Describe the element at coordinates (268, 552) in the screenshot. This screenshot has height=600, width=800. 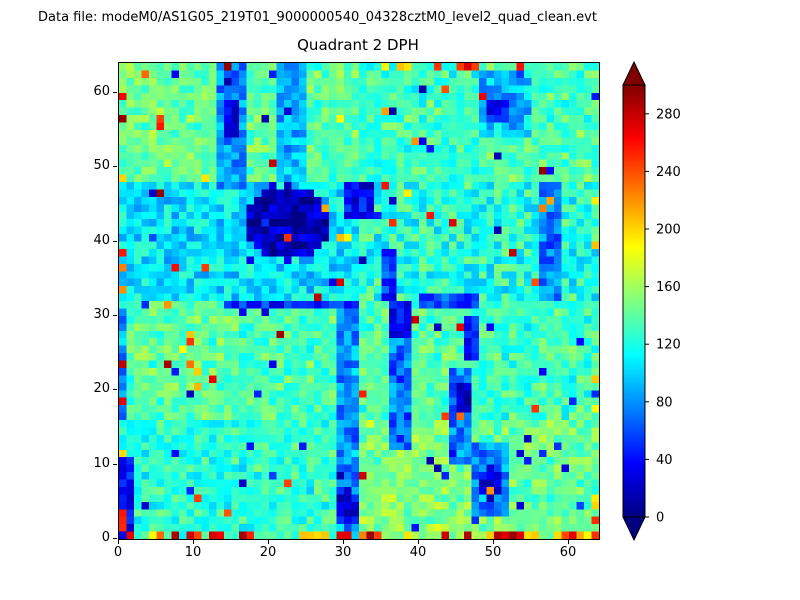
I see `x-tick-label: 20` at that location.